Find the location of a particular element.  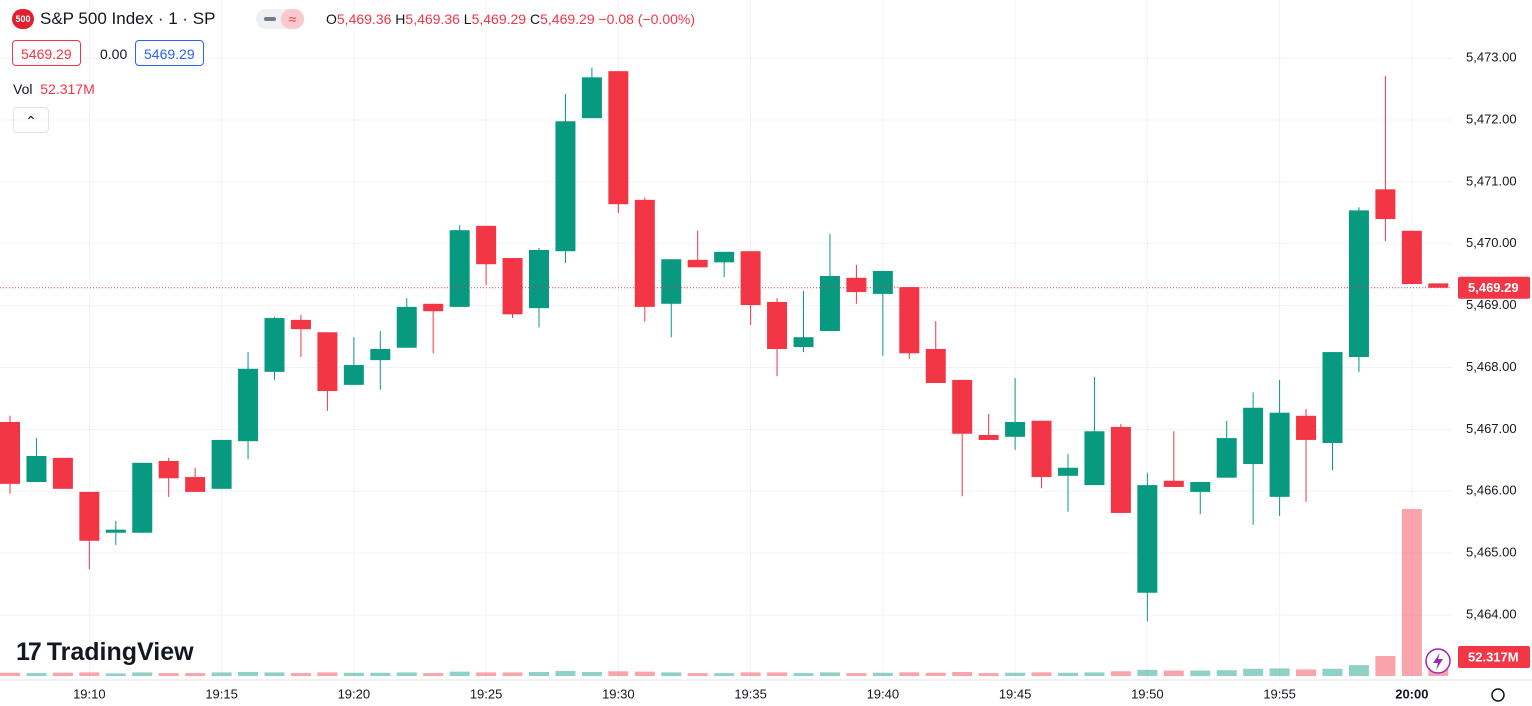

label: Vol is located at coordinates (23, 89).